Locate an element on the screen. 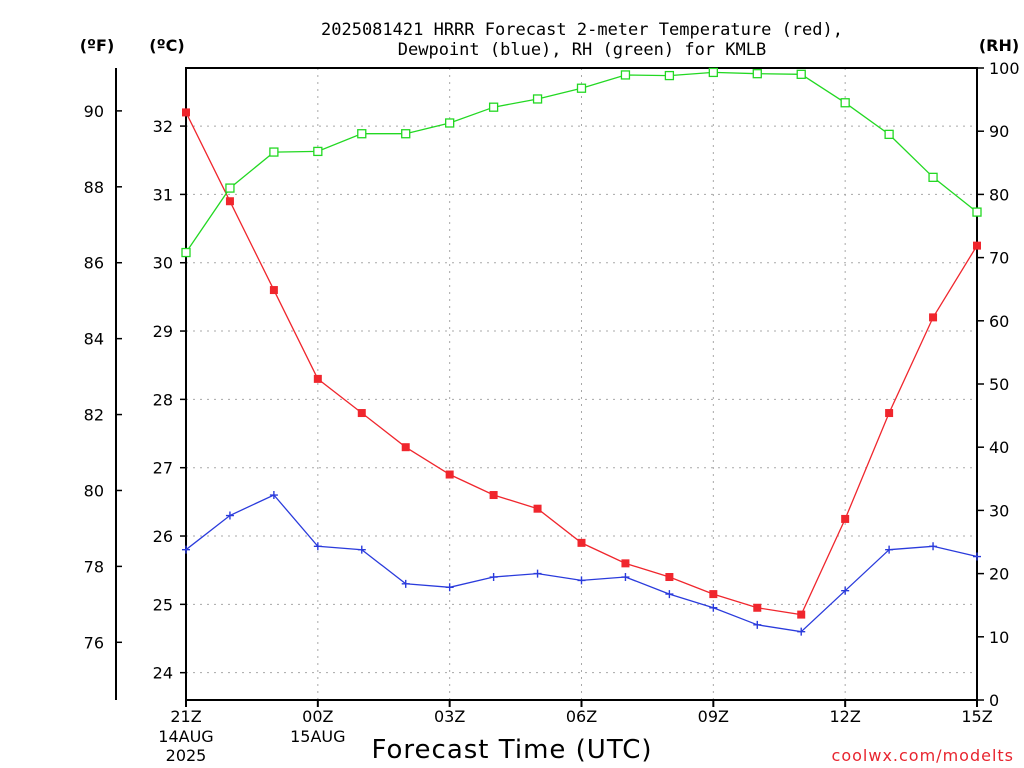  fahrenheit-tick-label: 80 is located at coordinates (94, 490).